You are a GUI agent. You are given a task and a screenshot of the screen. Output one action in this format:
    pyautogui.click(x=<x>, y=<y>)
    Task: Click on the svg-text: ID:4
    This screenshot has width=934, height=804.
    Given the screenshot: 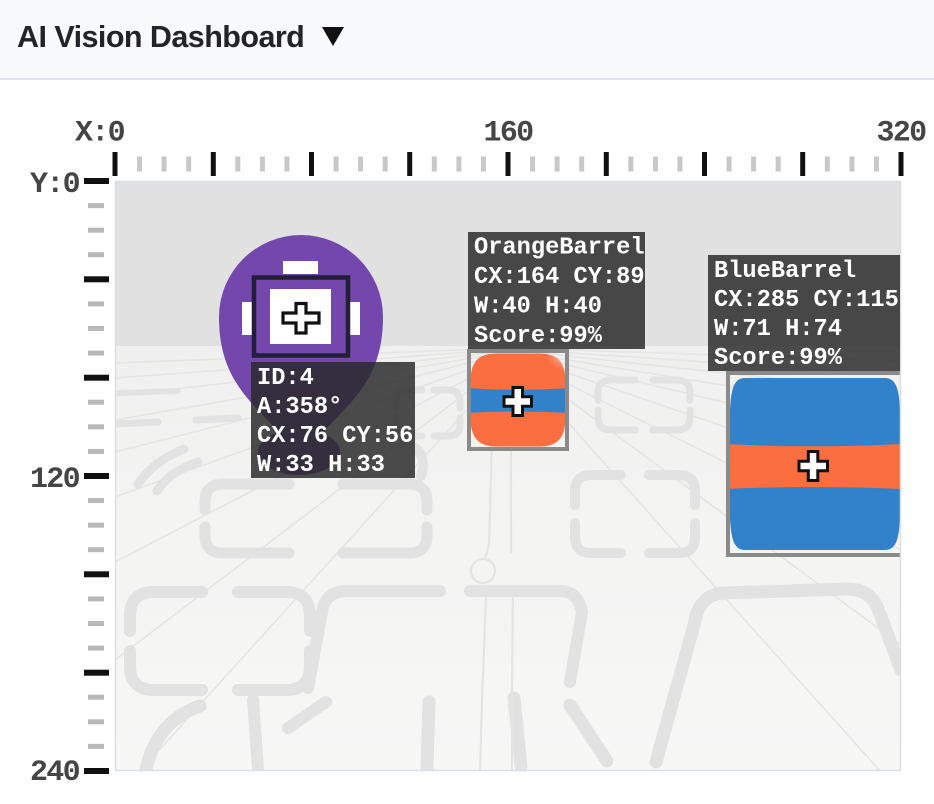 What is the action you would take?
    pyautogui.click(x=285, y=378)
    